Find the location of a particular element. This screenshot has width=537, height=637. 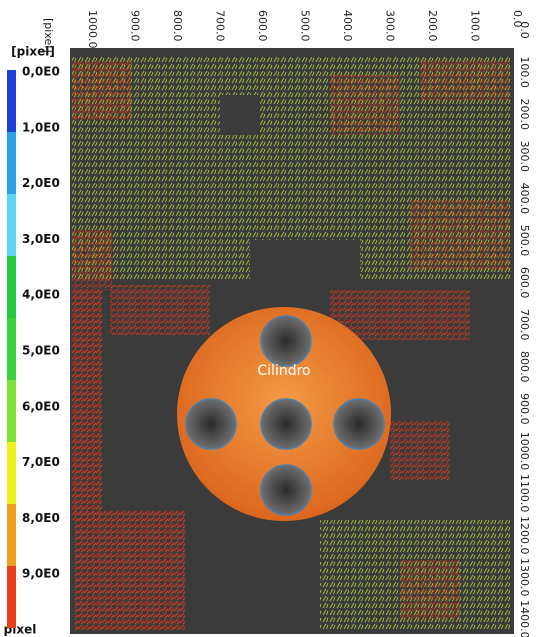

top-tick-label: 800.0 is located at coordinates (177, 26).